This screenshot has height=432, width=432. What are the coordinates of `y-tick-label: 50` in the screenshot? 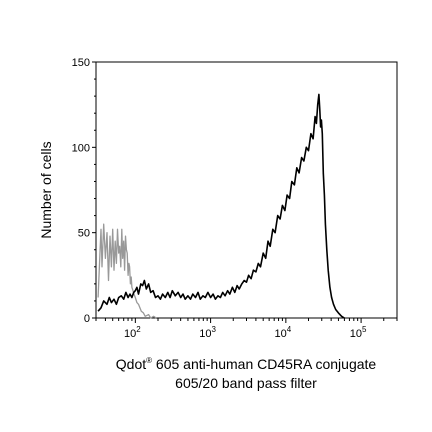 It's located at (84, 234).